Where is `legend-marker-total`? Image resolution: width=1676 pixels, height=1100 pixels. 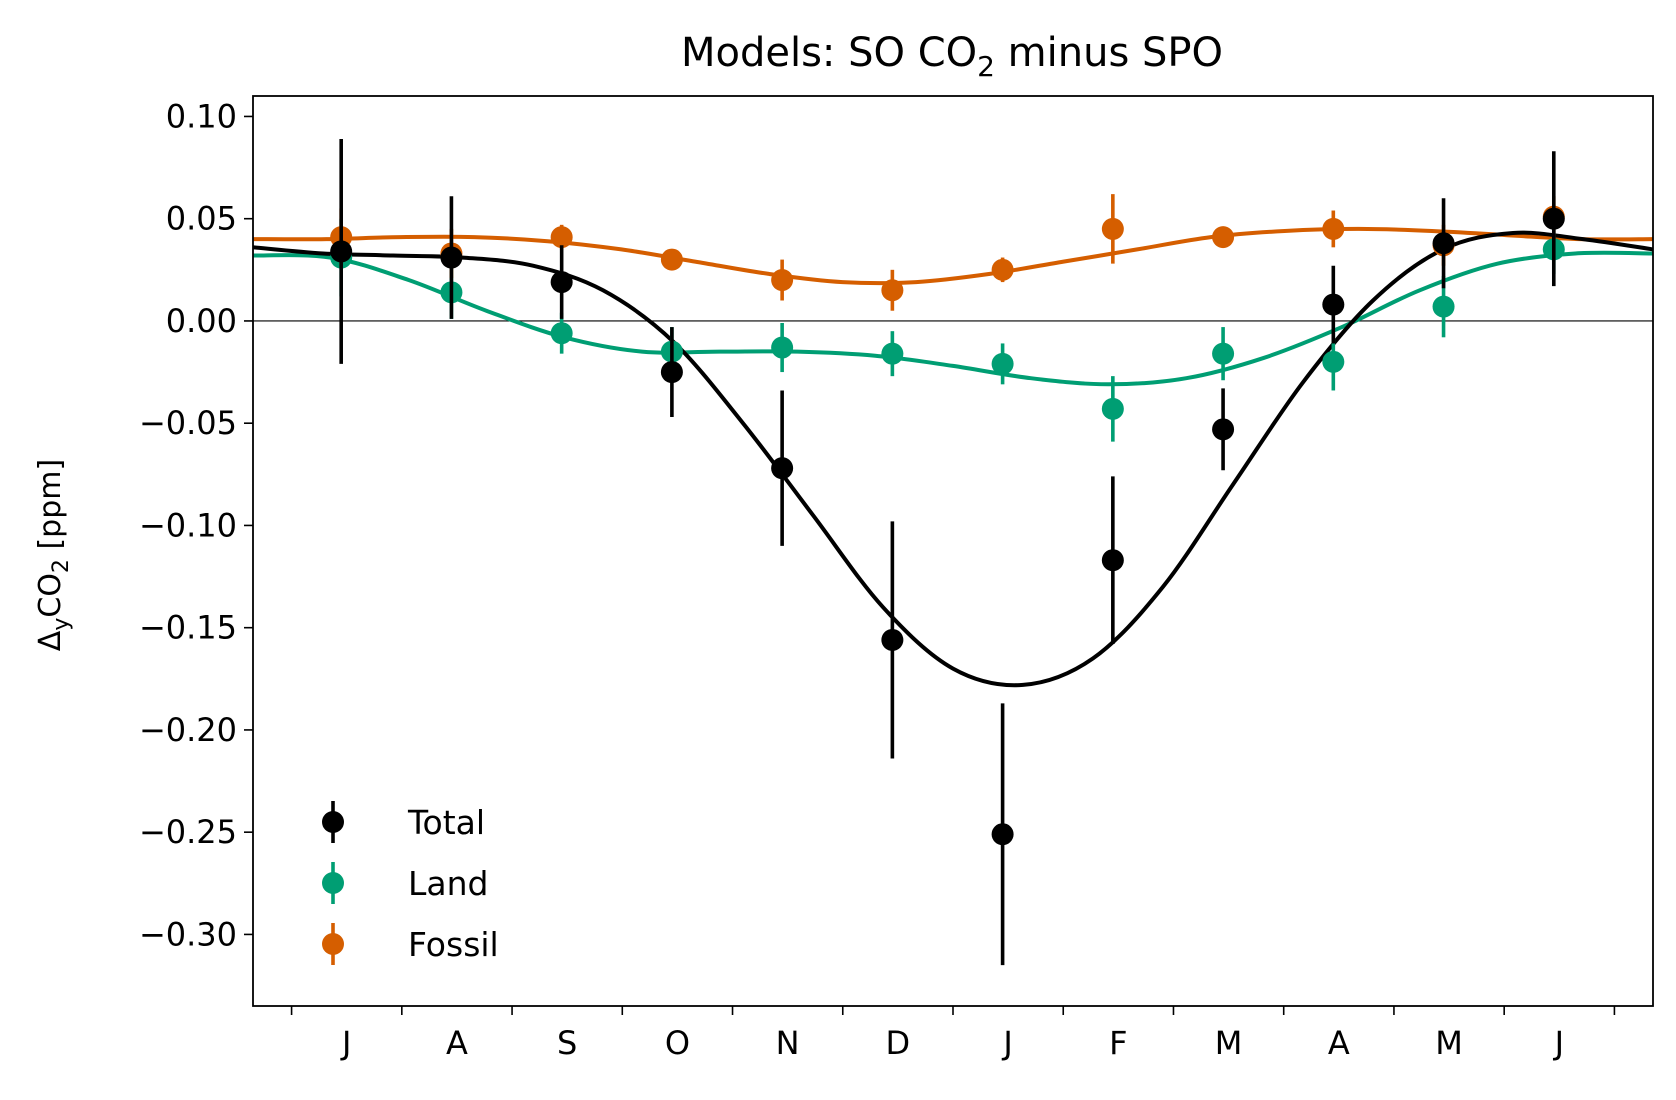
legend-marker-total is located at coordinates (333, 822).